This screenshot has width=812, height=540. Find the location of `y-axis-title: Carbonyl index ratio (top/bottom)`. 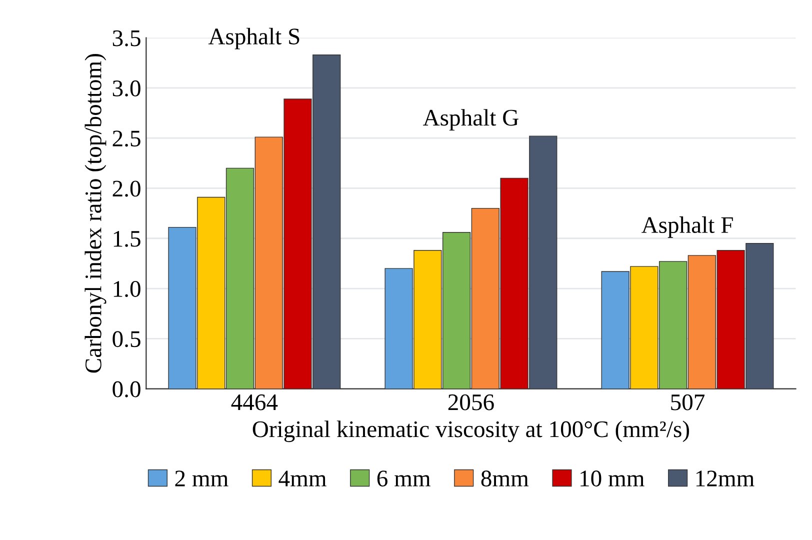

y-axis-title: Carbonyl index ratio (top/bottom) is located at coordinates (95, 213).